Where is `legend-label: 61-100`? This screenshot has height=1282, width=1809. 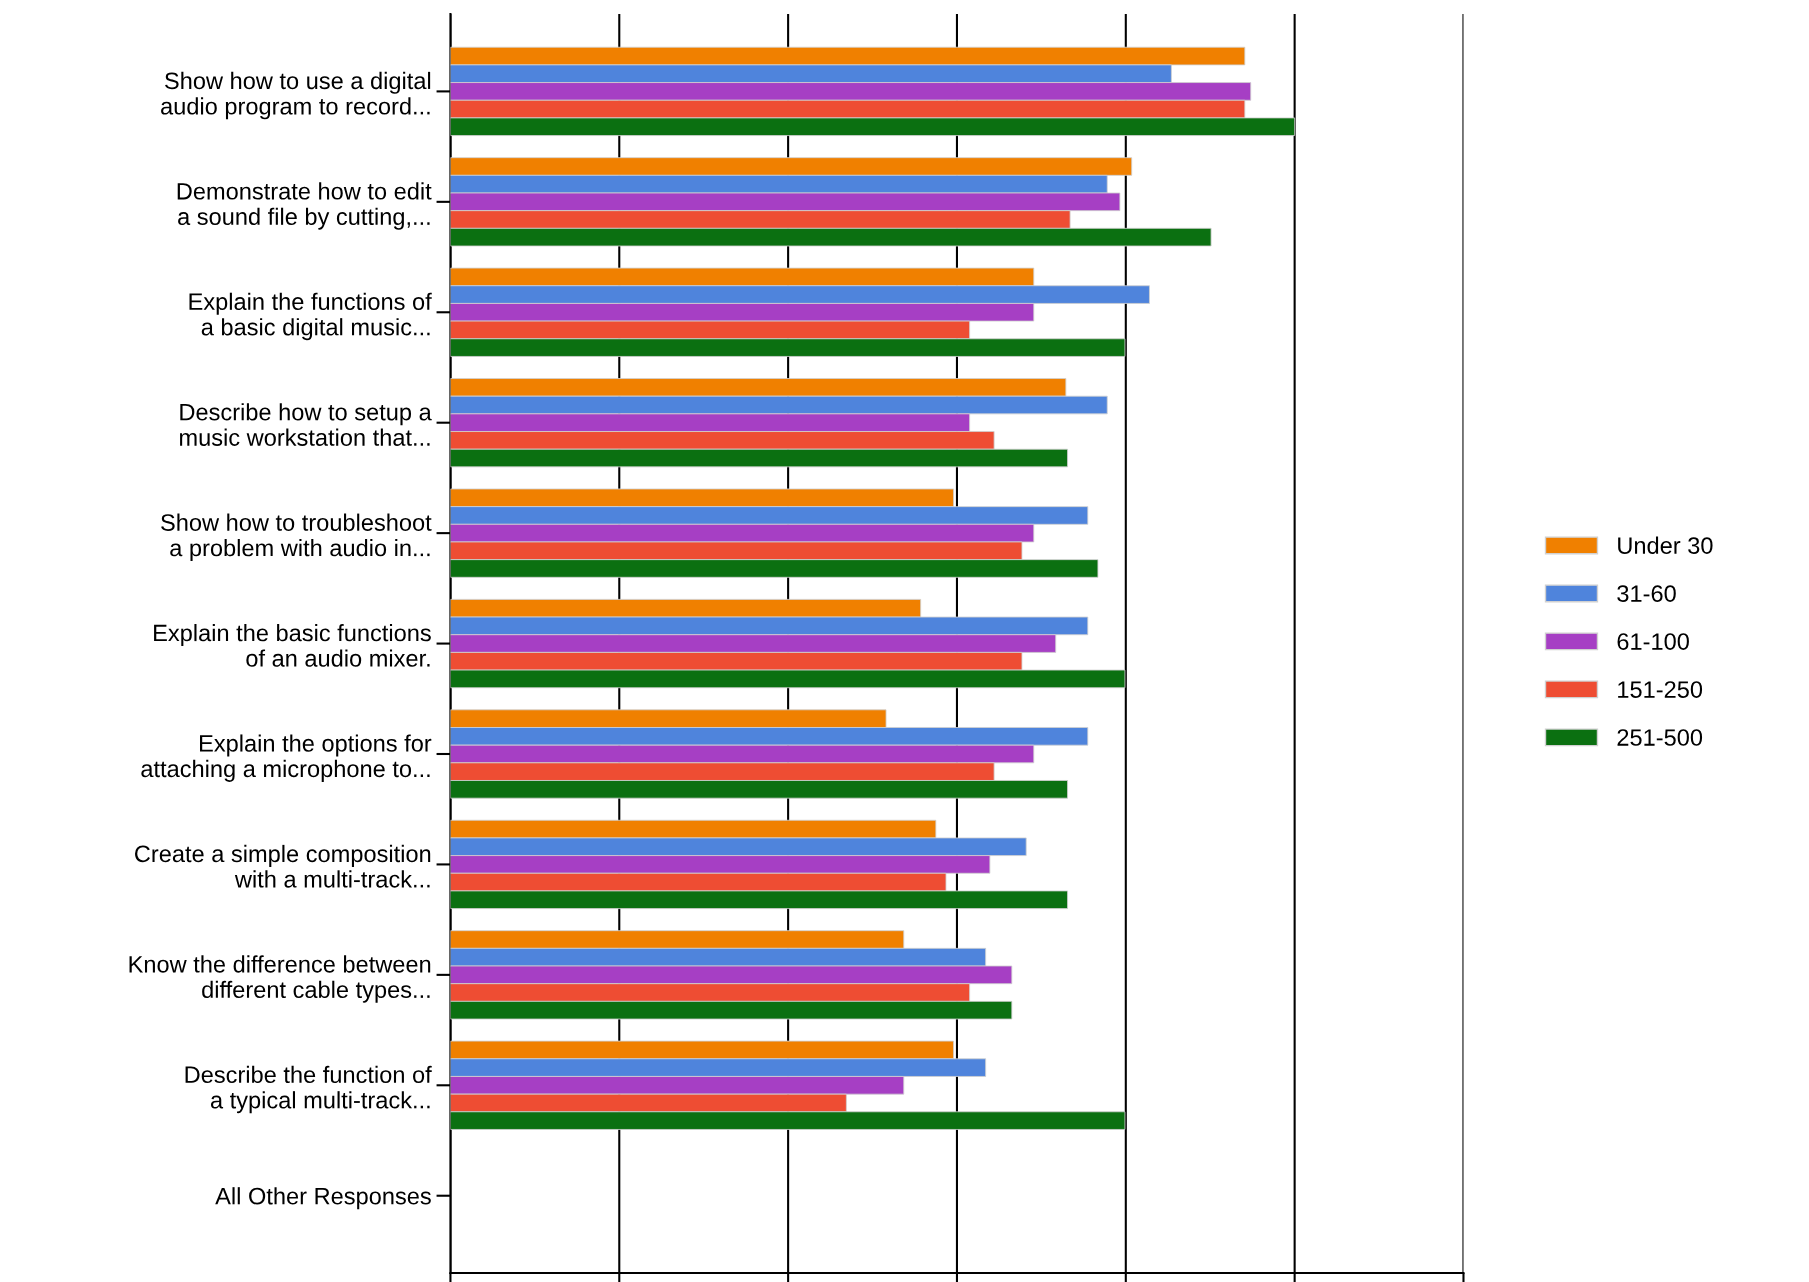
legend-label: 61-100 is located at coordinates (1653, 641).